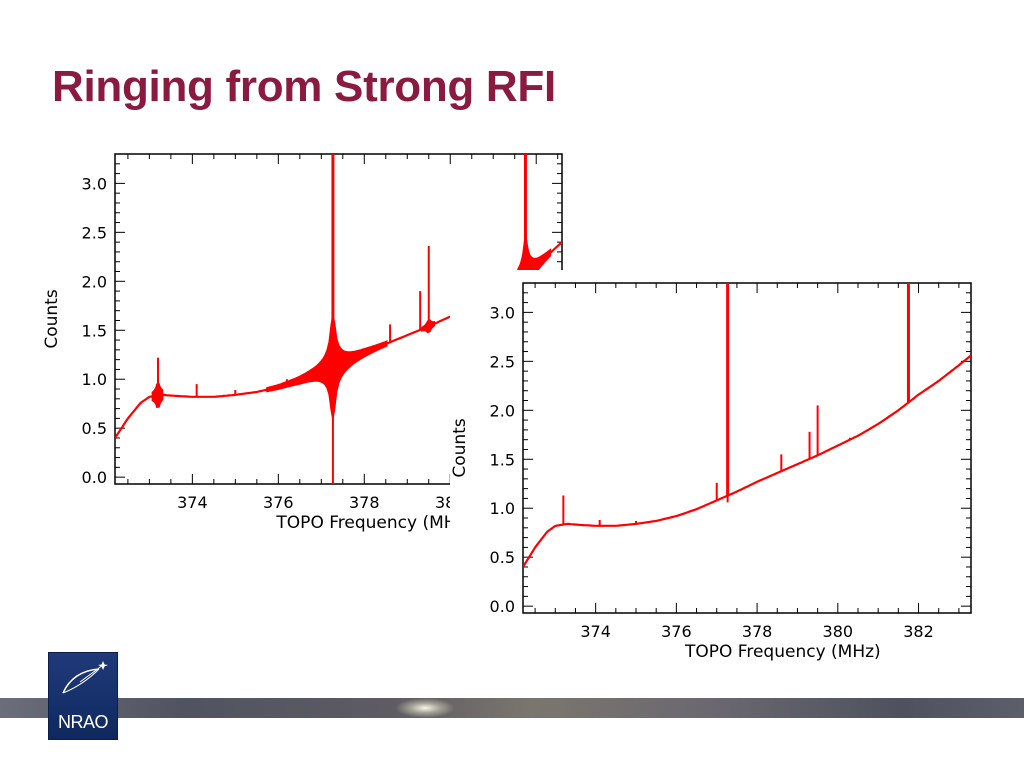 The width and height of the screenshot is (1024, 768). Describe the element at coordinates (373, 523) in the screenshot. I see `ringing-x-axis-label: TOPO Frequency (MHz)` at that location.